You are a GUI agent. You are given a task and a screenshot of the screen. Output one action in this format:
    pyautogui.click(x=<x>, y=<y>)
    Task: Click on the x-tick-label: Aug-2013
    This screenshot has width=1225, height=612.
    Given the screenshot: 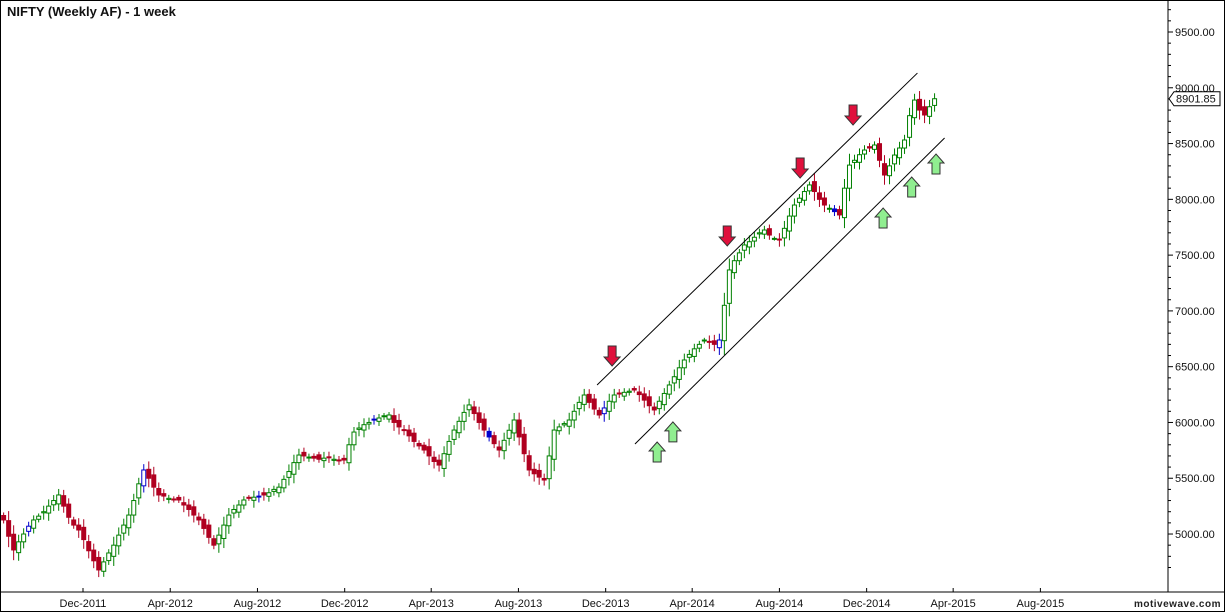 What is the action you would take?
    pyautogui.click(x=519, y=604)
    